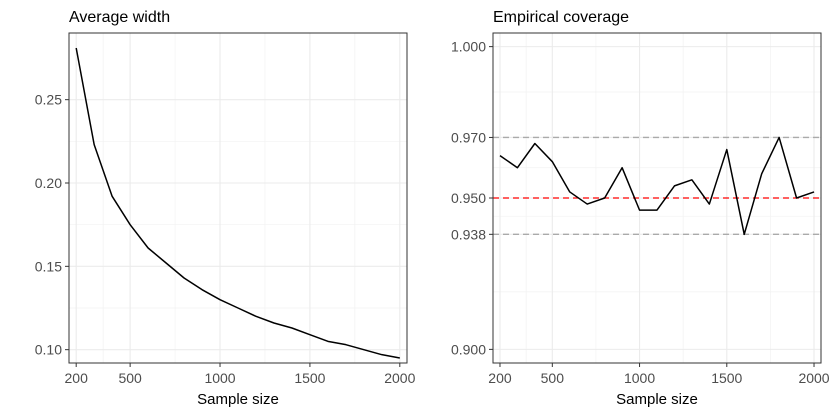 This screenshot has width=830, height=415. I want to click on empirical-coverage-series, so click(657, 186).